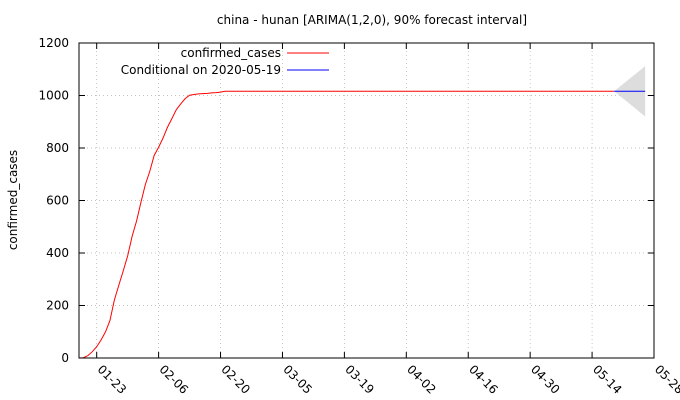 The width and height of the screenshot is (680, 400). Describe the element at coordinates (666, 379) in the screenshot. I see `x-tick-label: 05-28` at that location.